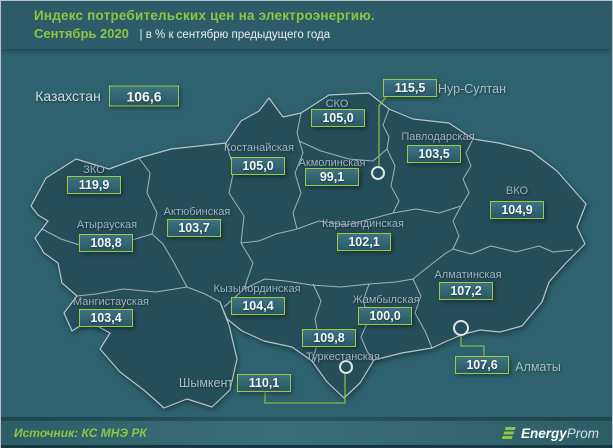 The height and width of the screenshot is (448, 613). Describe the element at coordinates (482, 365) in the screenshot. I see `city-value-almaty: 107,6` at that location.